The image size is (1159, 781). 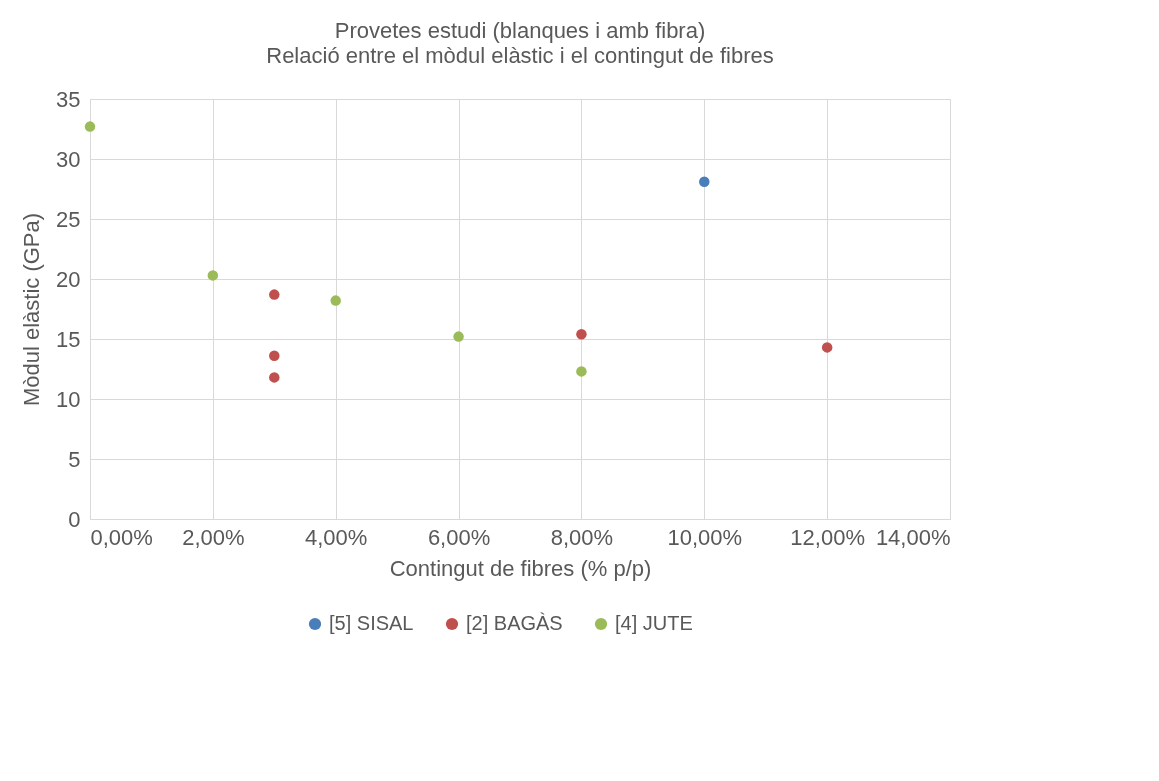 What do you see at coordinates (68, 99) in the screenshot?
I see `y-tick-label: 35` at bounding box center [68, 99].